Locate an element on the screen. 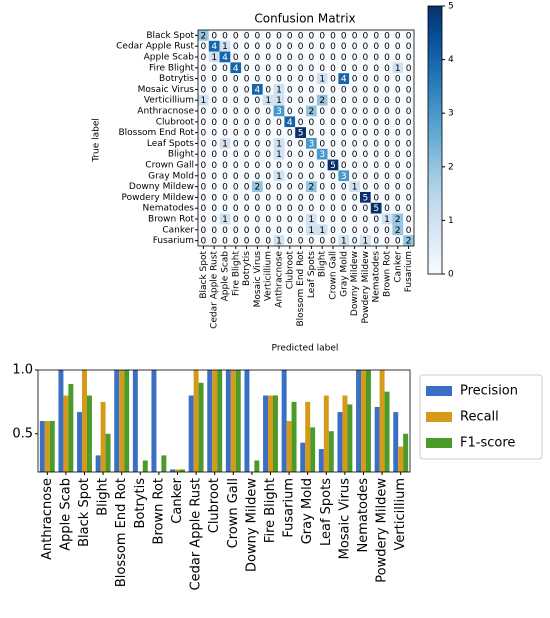  x-tick-label: Fusarium is located at coordinates (409, 271).